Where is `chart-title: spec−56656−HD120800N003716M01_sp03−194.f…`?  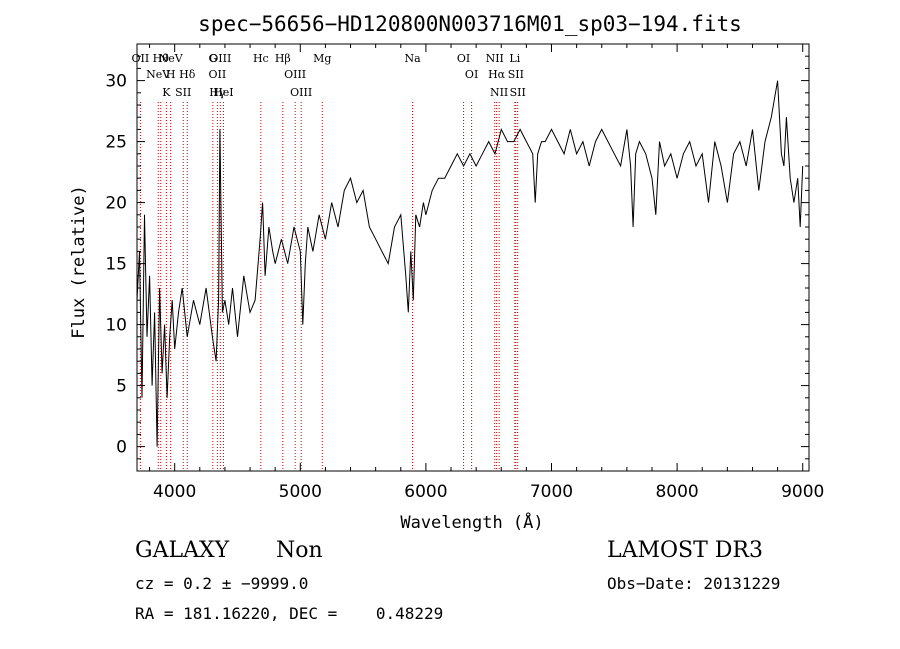 chart-title: spec−56656−HD120800N003716M01_sp03−194.f… is located at coordinates (470, 24).